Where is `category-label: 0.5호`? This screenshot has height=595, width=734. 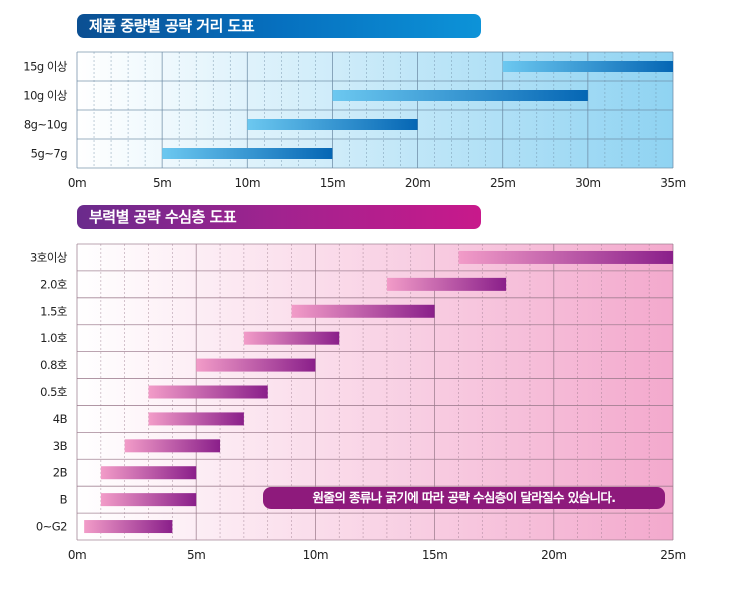
category-label: 0.5호 is located at coordinates (53, 392).